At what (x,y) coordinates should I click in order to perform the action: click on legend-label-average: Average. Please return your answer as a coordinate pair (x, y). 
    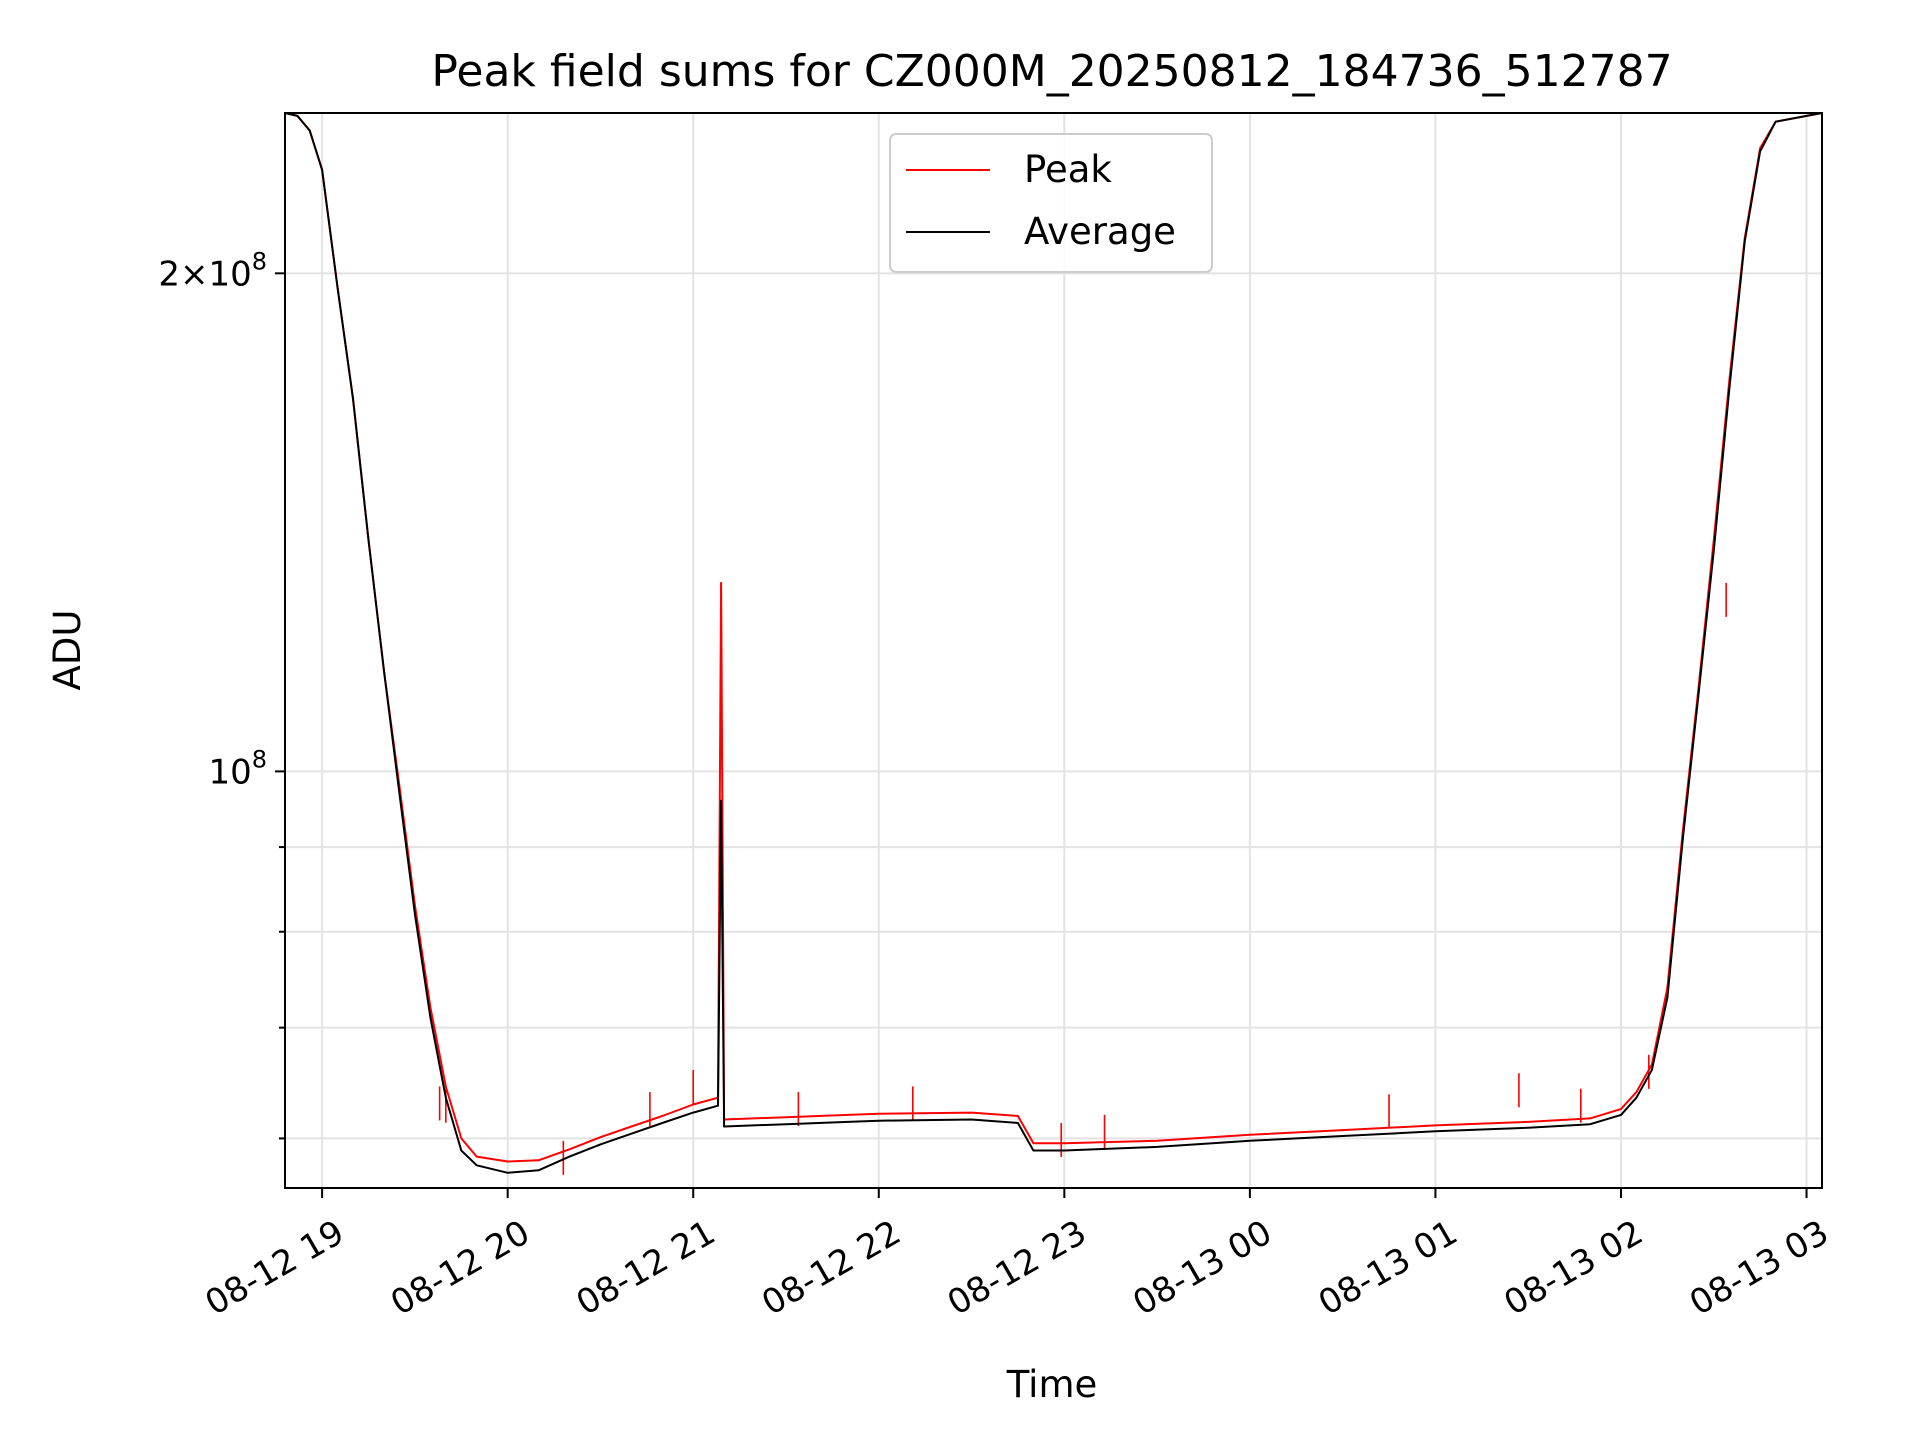
    Looking at the image, I should click on (1100, 231).